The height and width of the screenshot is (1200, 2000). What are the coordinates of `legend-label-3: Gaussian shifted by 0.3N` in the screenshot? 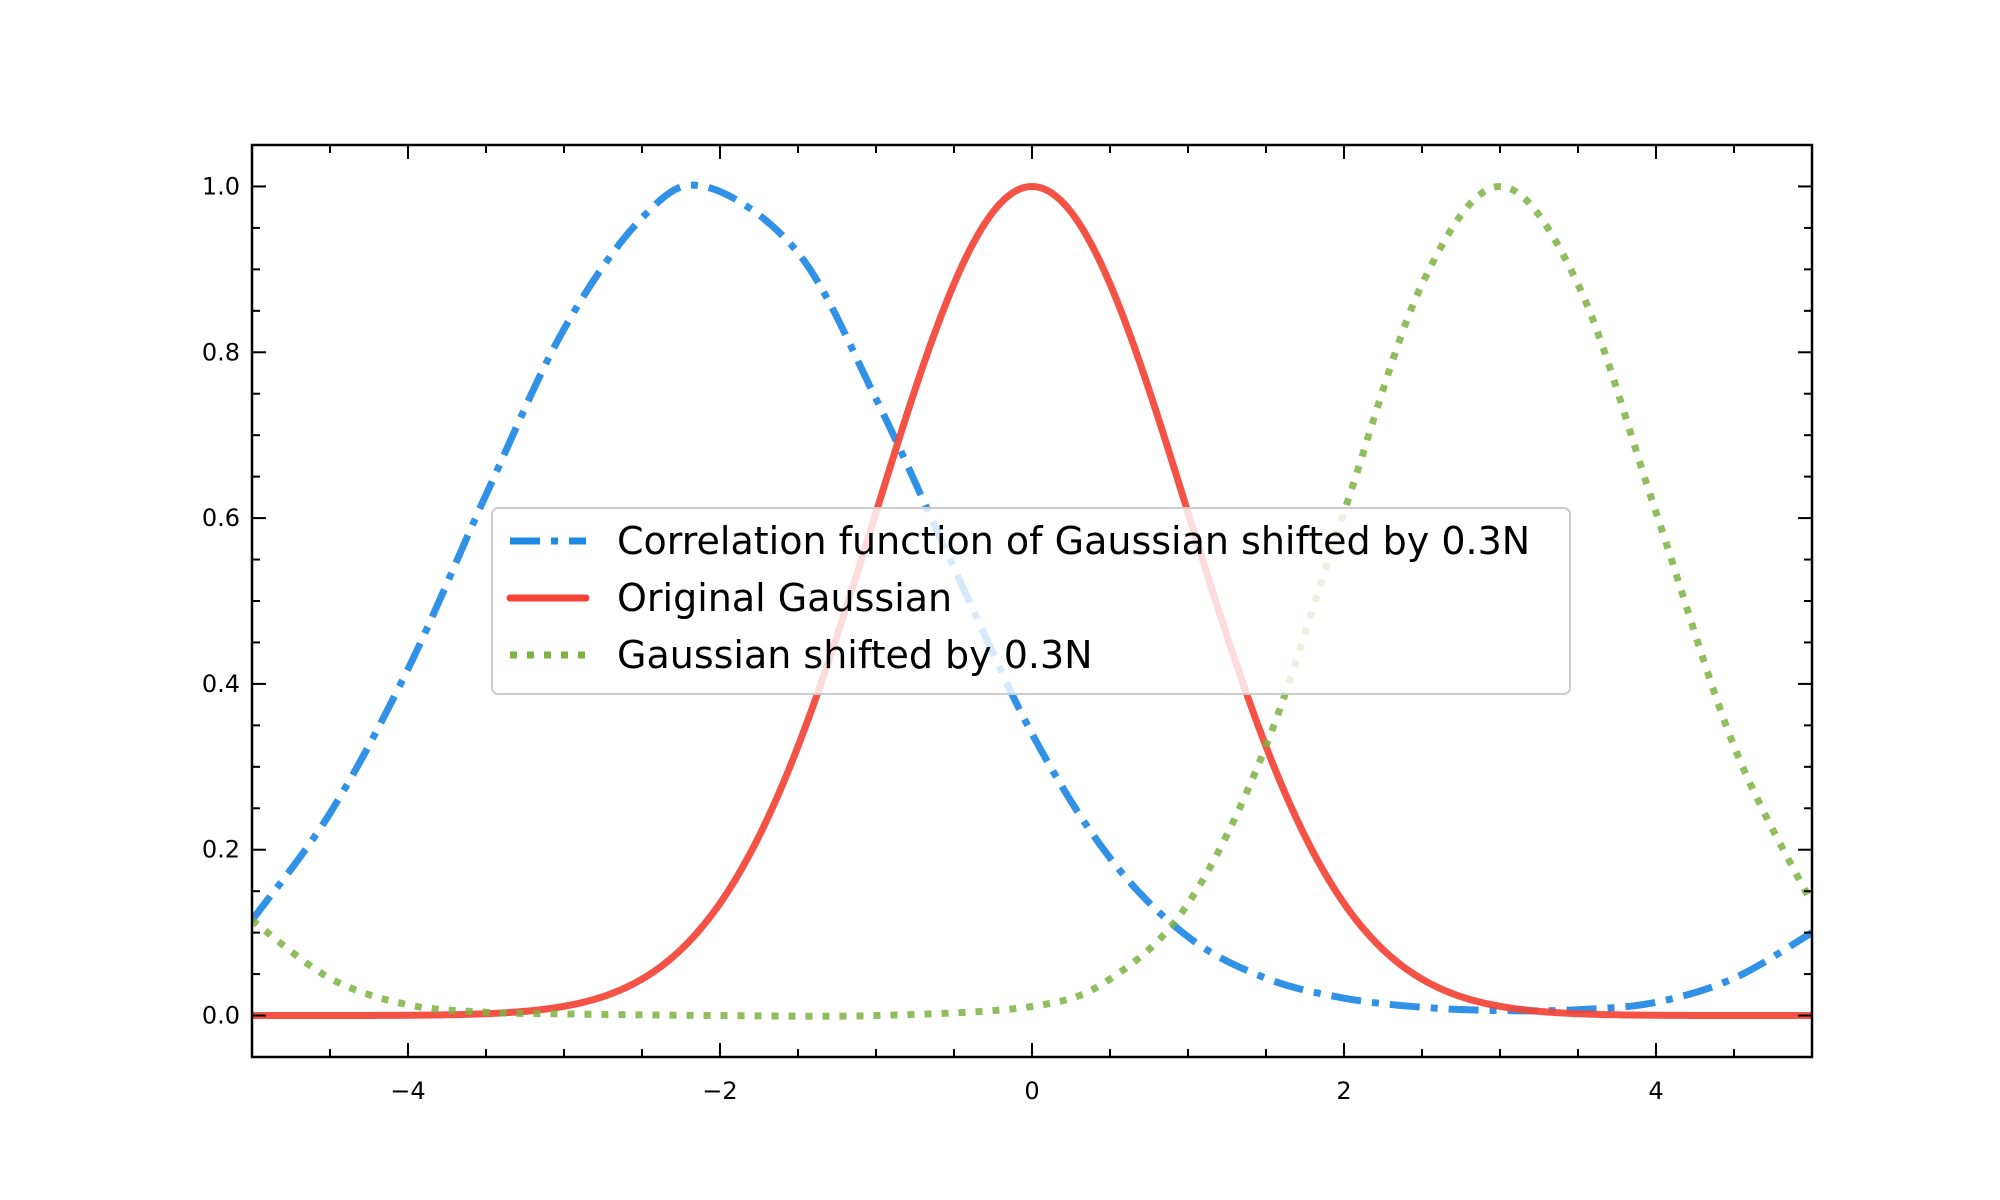 It's located at (855, 655).